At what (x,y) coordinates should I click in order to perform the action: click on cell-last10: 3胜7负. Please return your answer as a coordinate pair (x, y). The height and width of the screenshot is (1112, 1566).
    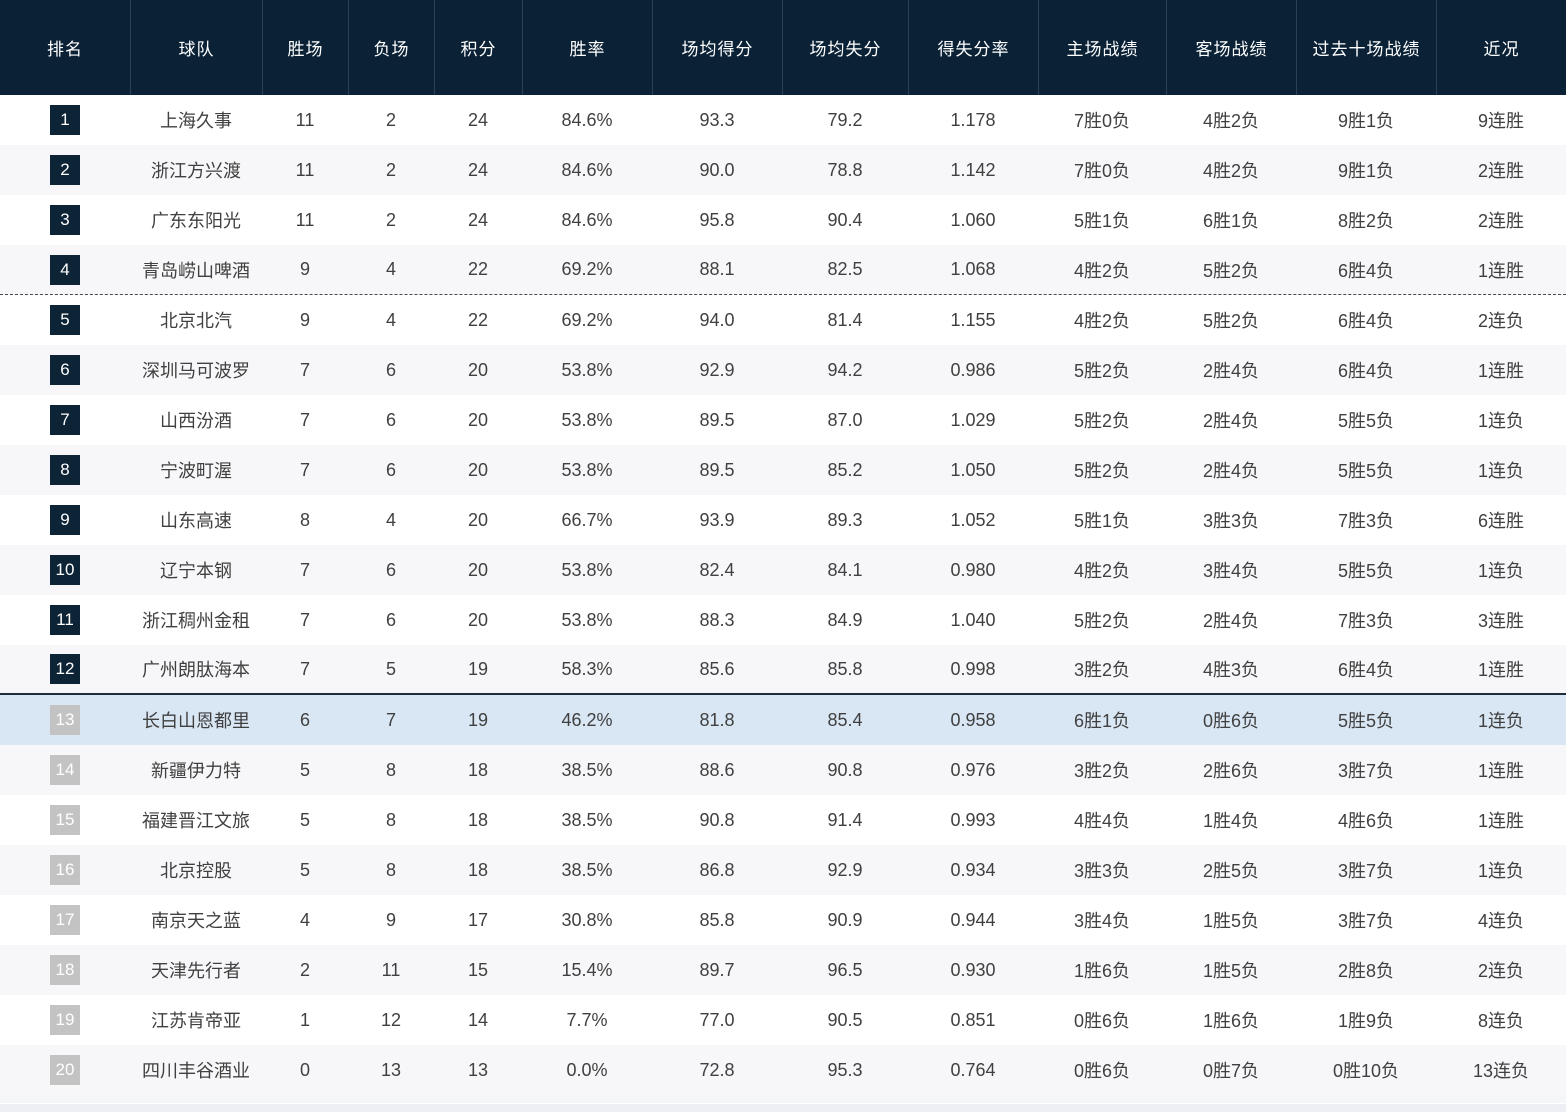
    Looking at the image, I should click on (1366, 771).